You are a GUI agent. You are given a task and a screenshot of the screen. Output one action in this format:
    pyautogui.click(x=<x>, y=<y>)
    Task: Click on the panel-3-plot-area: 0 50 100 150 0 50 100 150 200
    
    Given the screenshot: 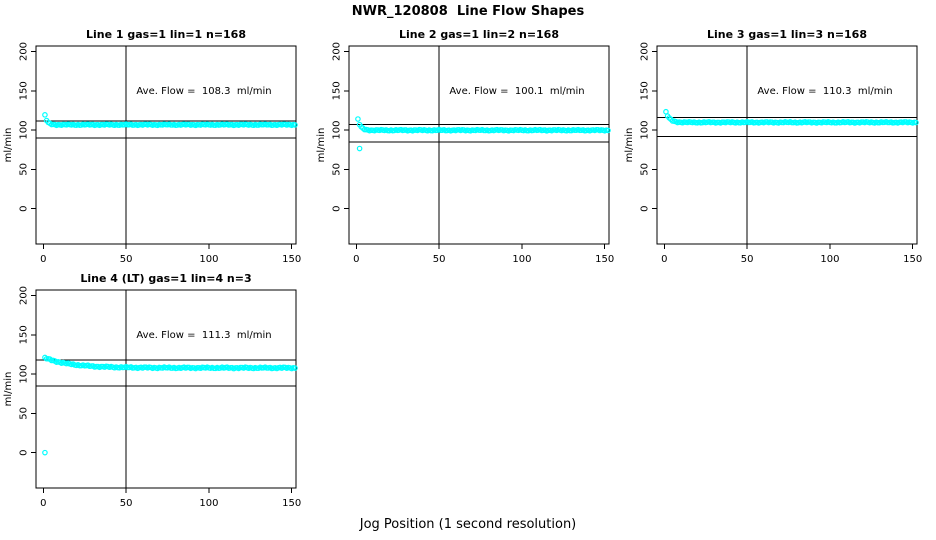 What is the action you would take?
    pyautogui.click(x=781, y=153)
    